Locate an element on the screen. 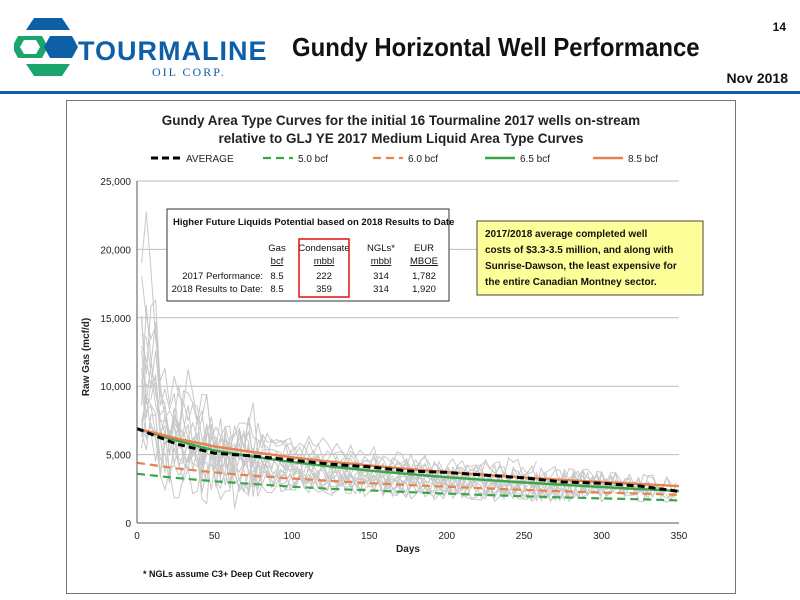 The image size is (800, 600). logo-hexagon-icon is located at coordinates (45, 47).